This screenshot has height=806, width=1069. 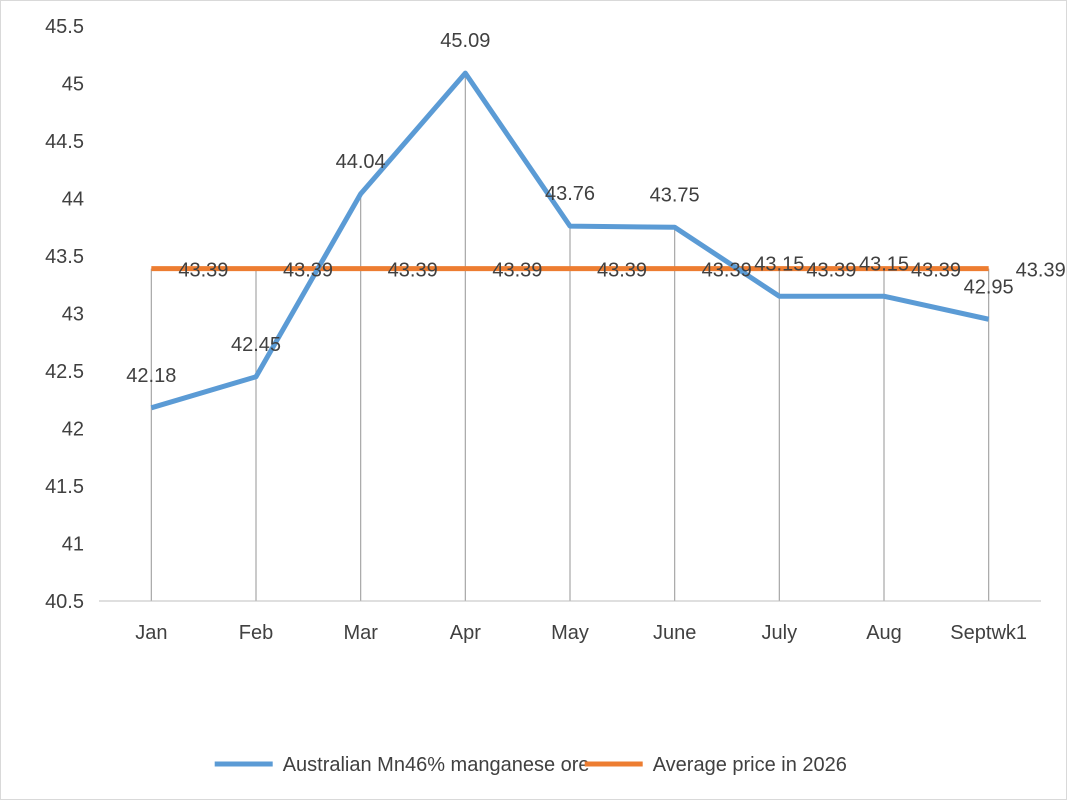 What do you see at coordinates (465, 41) in the screenshot?
I see `data-label-manganese-ore: 45.09` at bounding box center [465, 41].